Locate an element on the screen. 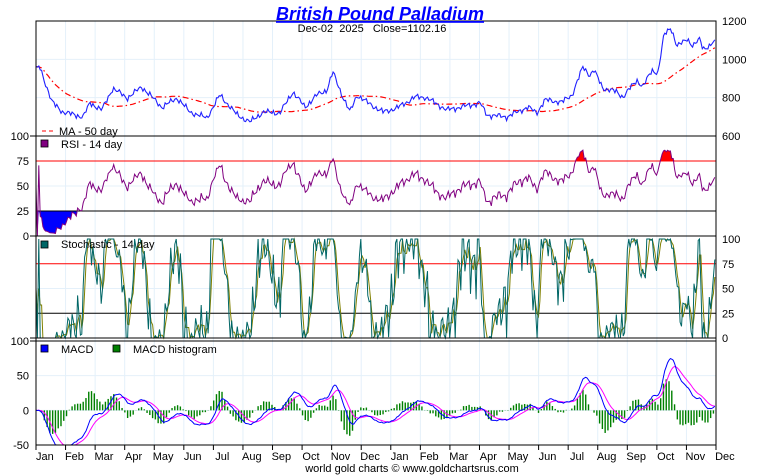 This screenshot has height=475, width=760. rsi-oversold-fill is located at coordinates (375, 223).